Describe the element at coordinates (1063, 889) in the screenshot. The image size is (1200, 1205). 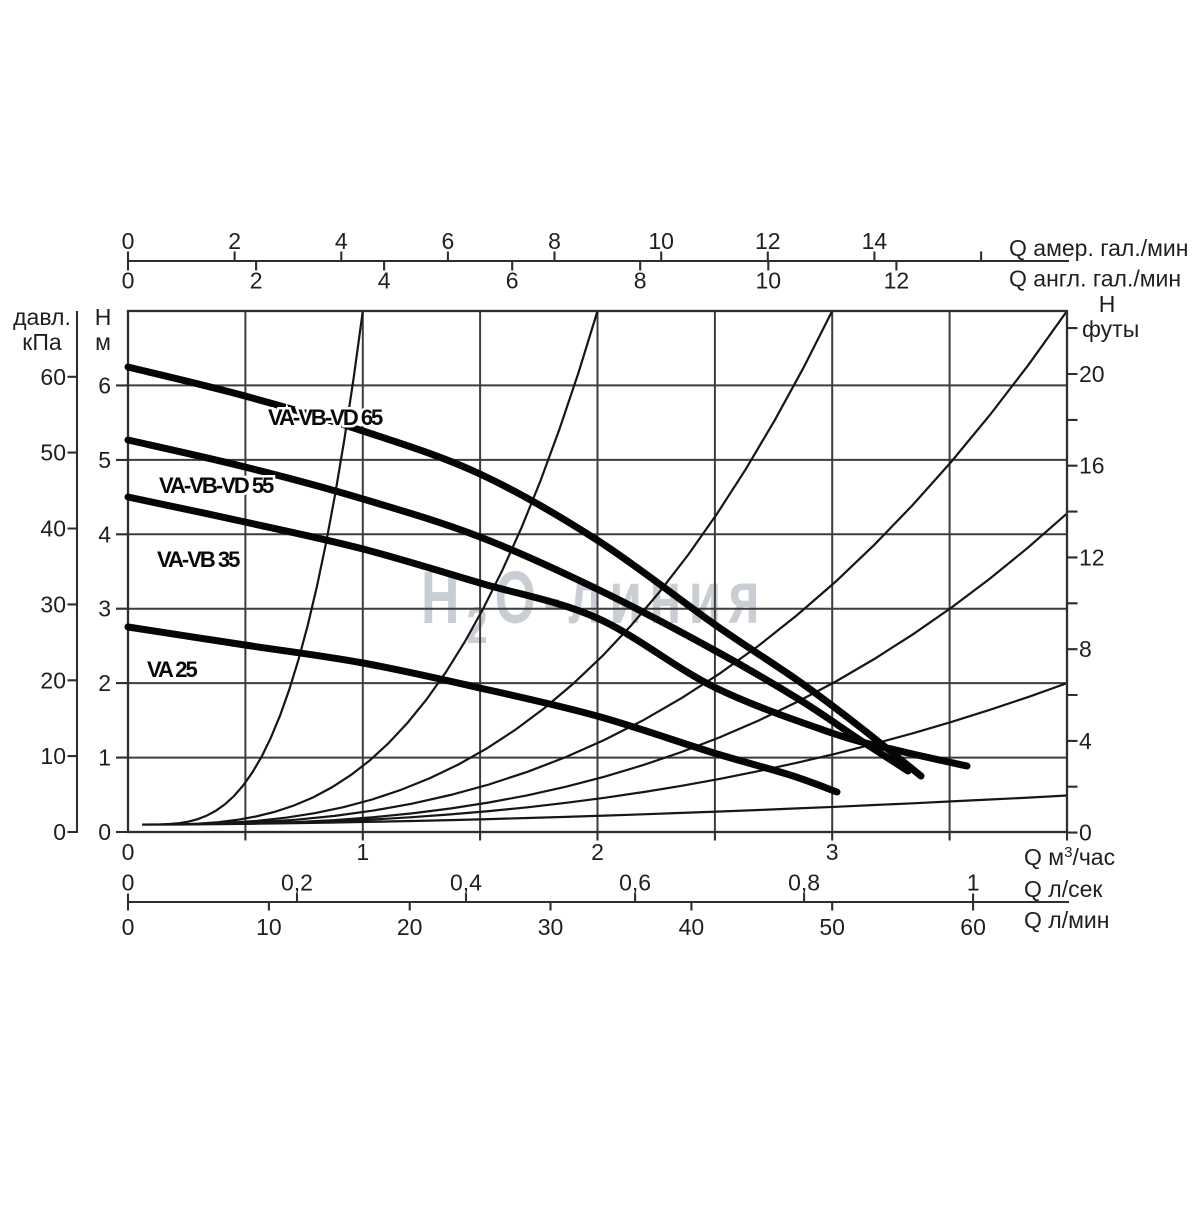
I see `svg-text: Q л/сек` at that location.